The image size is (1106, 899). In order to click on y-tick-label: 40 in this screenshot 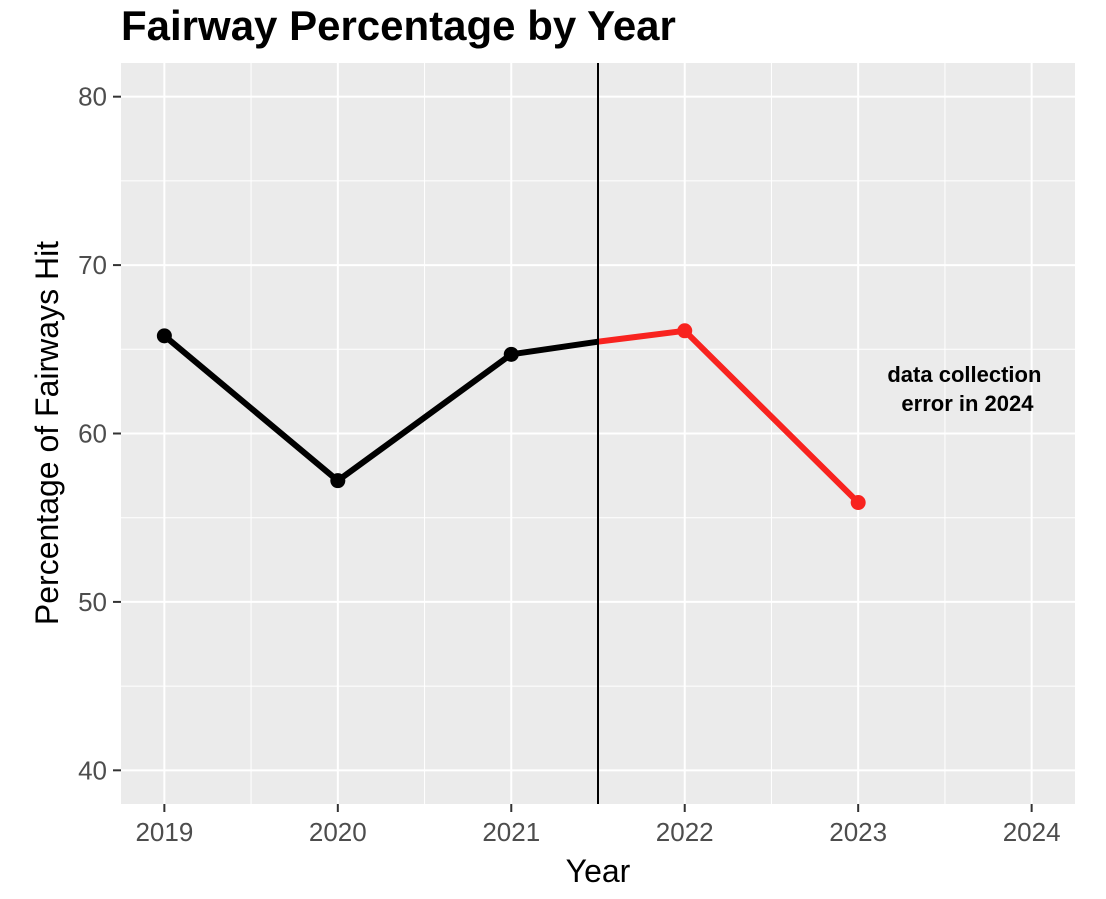, I will do `click(92, 770)`.